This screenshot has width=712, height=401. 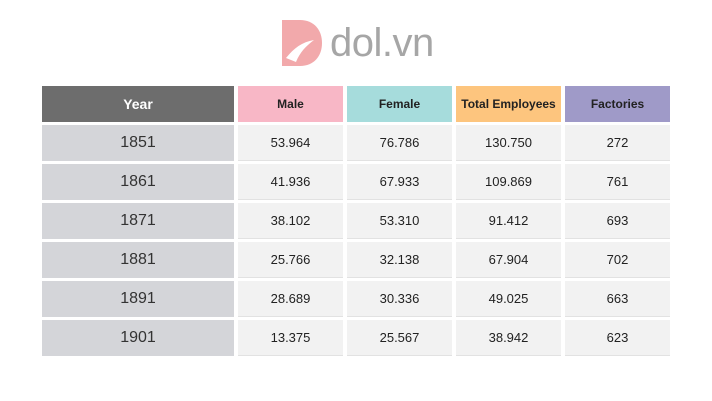 I want to click on column-header: Male, so click(x=290, y=104).